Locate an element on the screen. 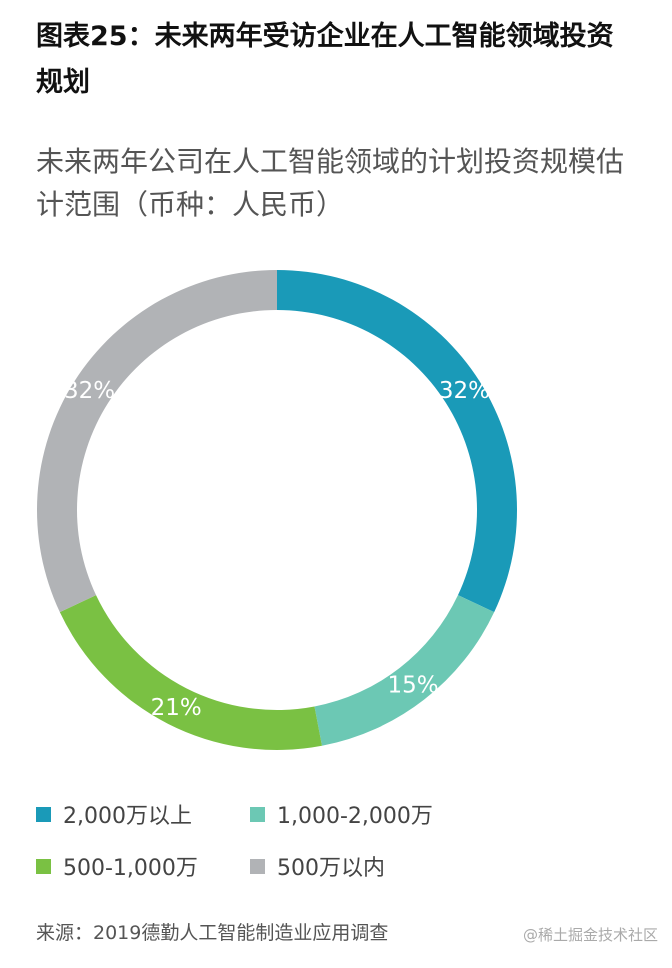 The image size is (672, 968). legend-item-10m-20m: 1,000-2,000万 is located at coordinates (341, 814).